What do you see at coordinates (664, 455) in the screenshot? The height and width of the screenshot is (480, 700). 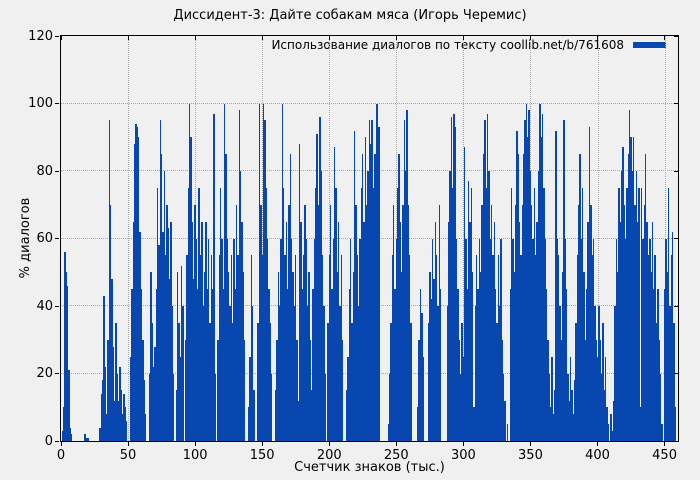 I see `x-tick-label: 450` at bounding box center [664, 455].